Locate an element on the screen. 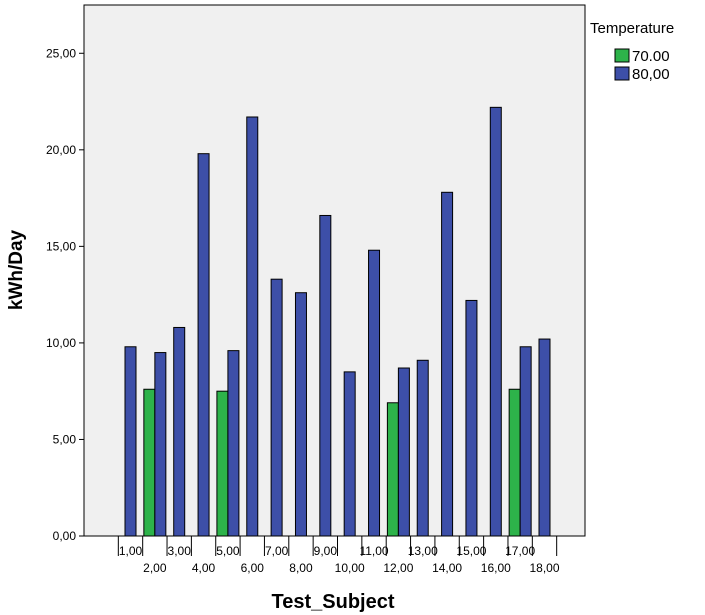  y-tick-label: 0,00 is located at coordinates (65, 536).